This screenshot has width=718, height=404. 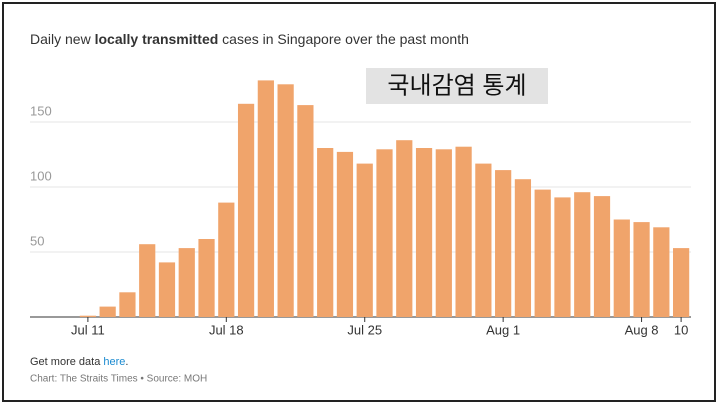 I want to click on y-tick-label: 100, so click(x=41, y=175).